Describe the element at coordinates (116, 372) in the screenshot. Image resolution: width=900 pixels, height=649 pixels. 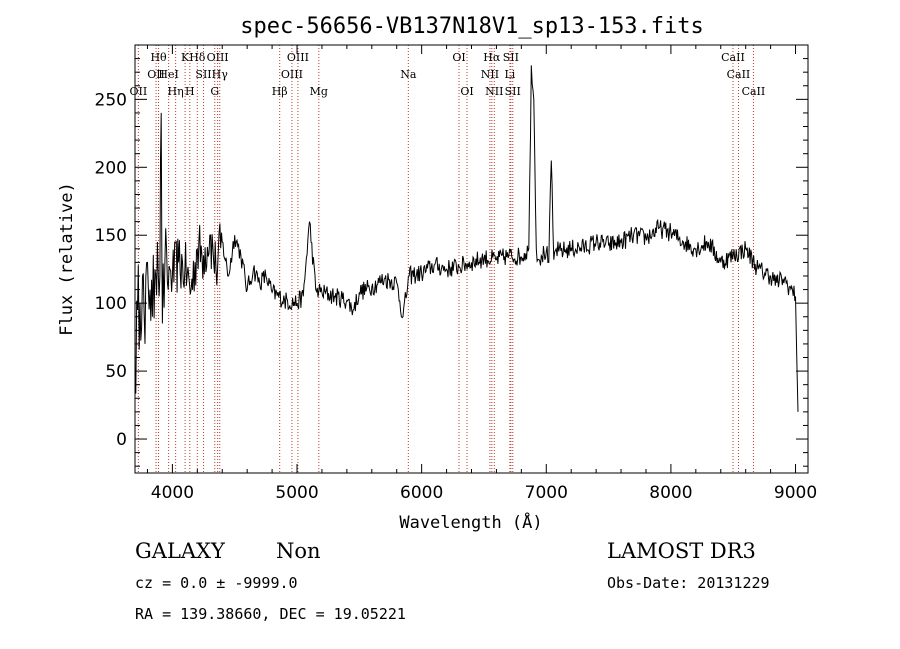
I see `y-tick-label: 50` at that location.